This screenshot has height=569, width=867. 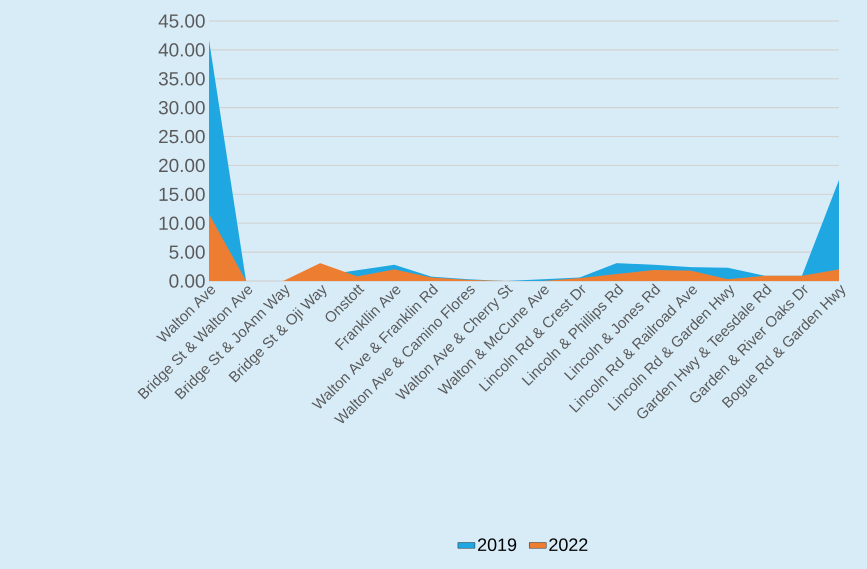 I want to click on y-tick-label: 10.00, so click(x=182, y=223).